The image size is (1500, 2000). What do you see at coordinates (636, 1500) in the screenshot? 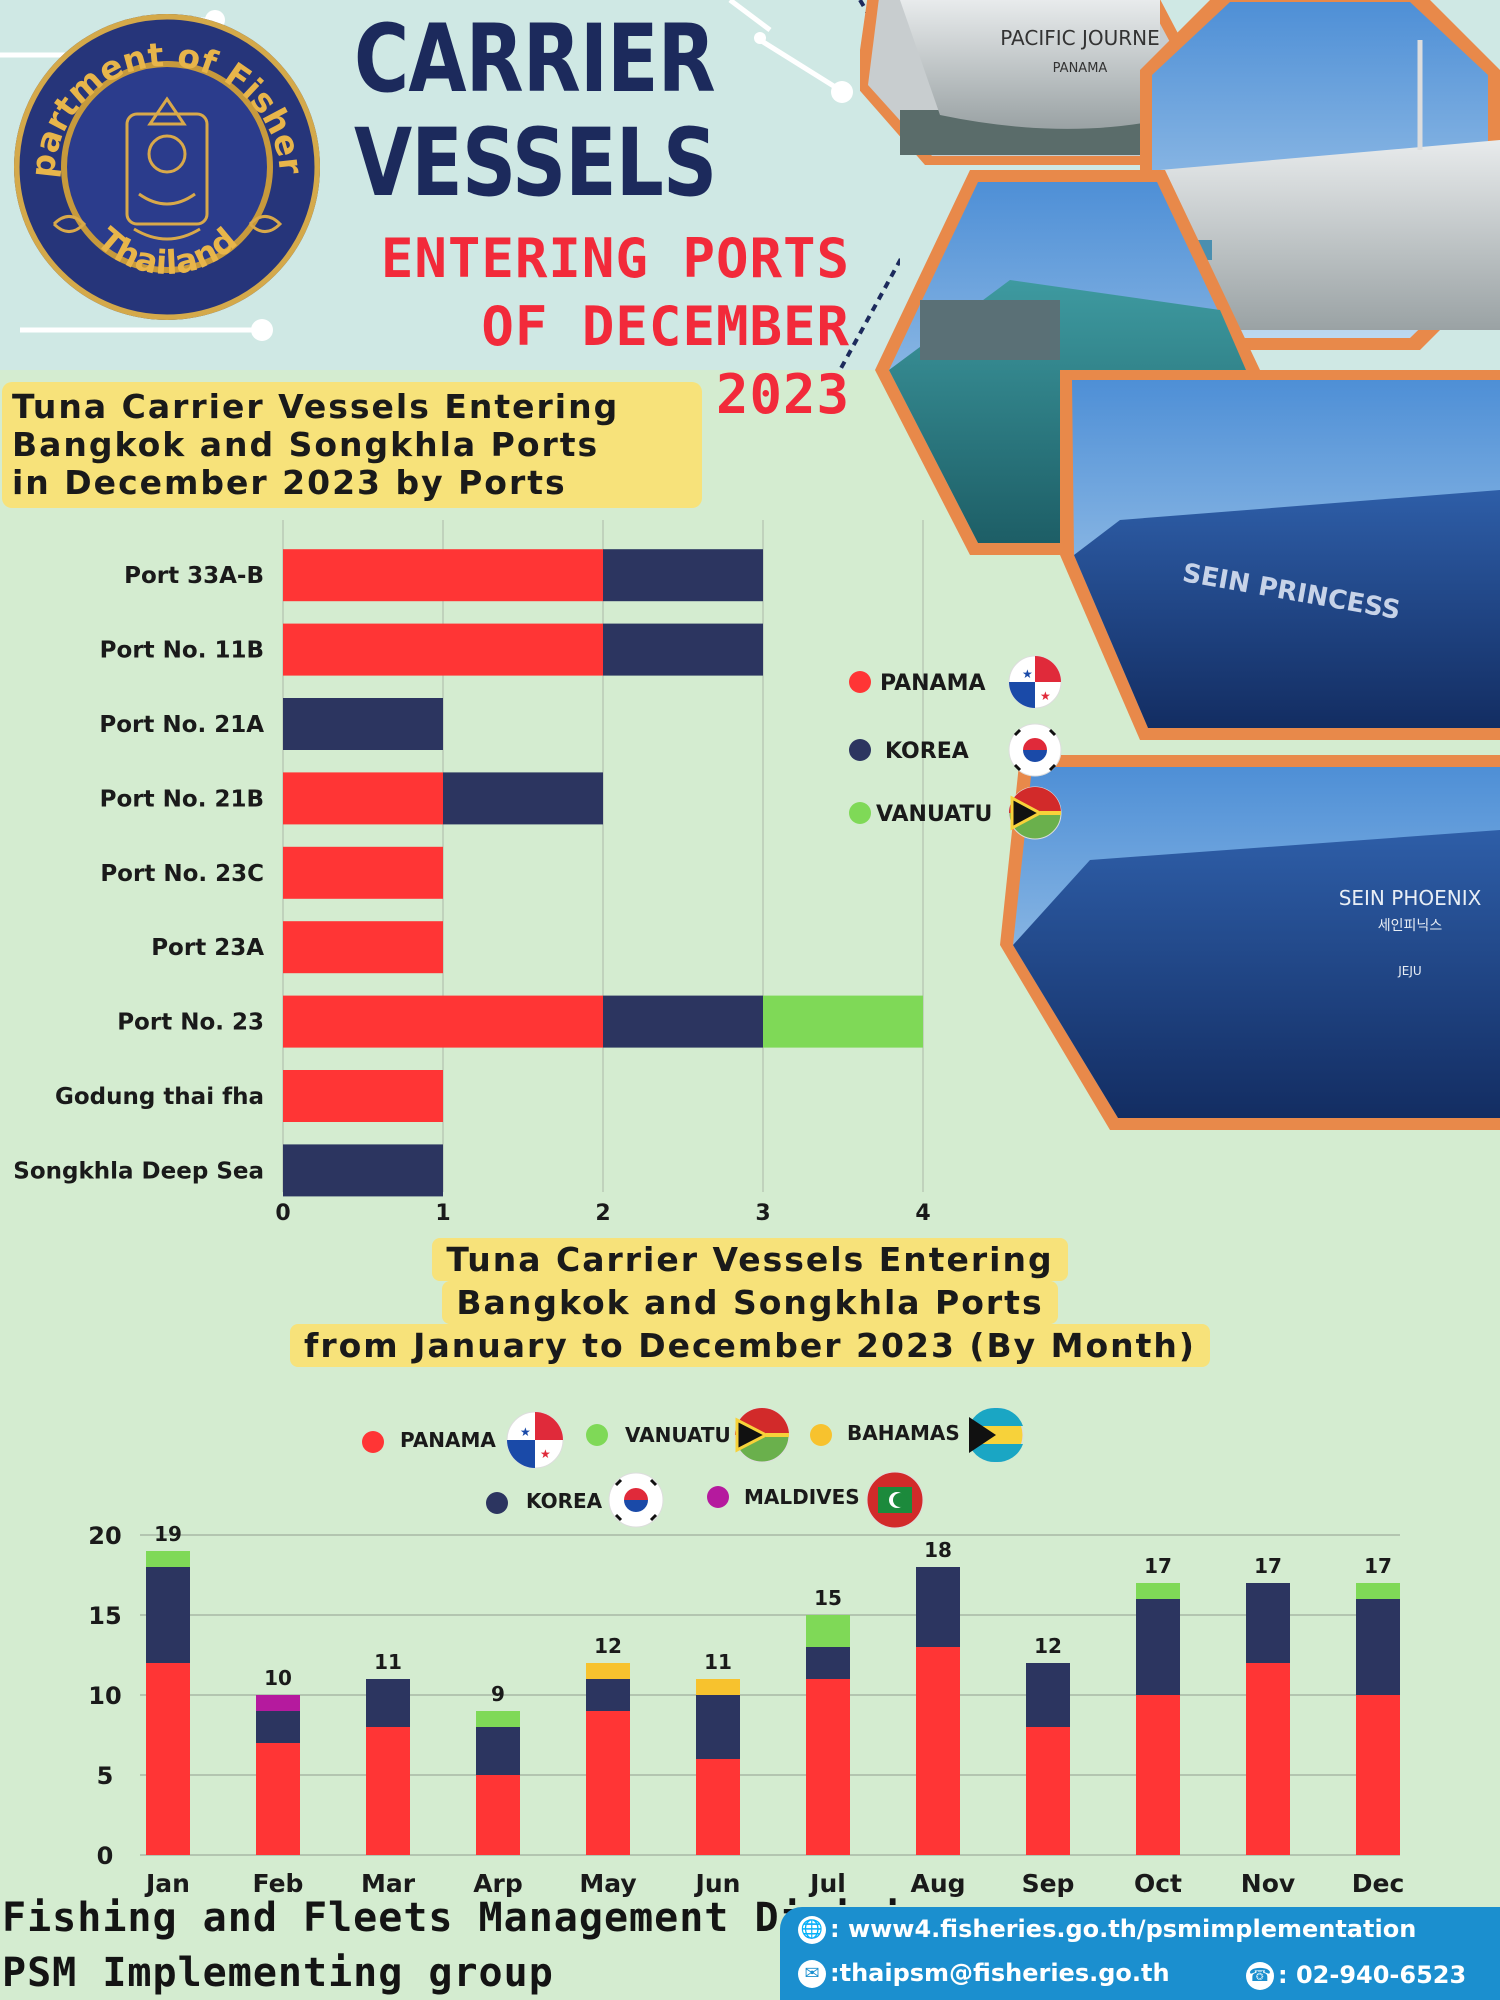
I see `korea-flag-icon` at bounding box center [636, 1500].